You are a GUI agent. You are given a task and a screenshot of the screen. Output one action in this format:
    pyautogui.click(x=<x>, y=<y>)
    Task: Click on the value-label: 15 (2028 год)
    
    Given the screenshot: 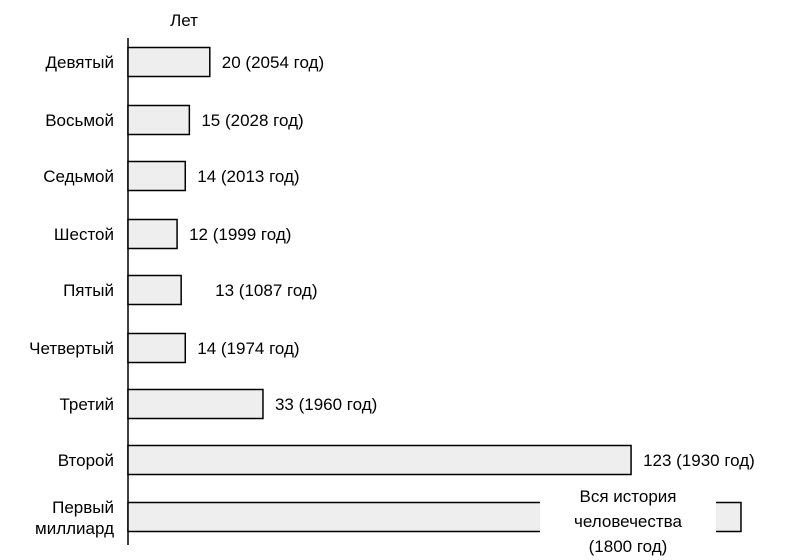 What is the action you would take?
    pyautogui.click(x=252, y=120)
    